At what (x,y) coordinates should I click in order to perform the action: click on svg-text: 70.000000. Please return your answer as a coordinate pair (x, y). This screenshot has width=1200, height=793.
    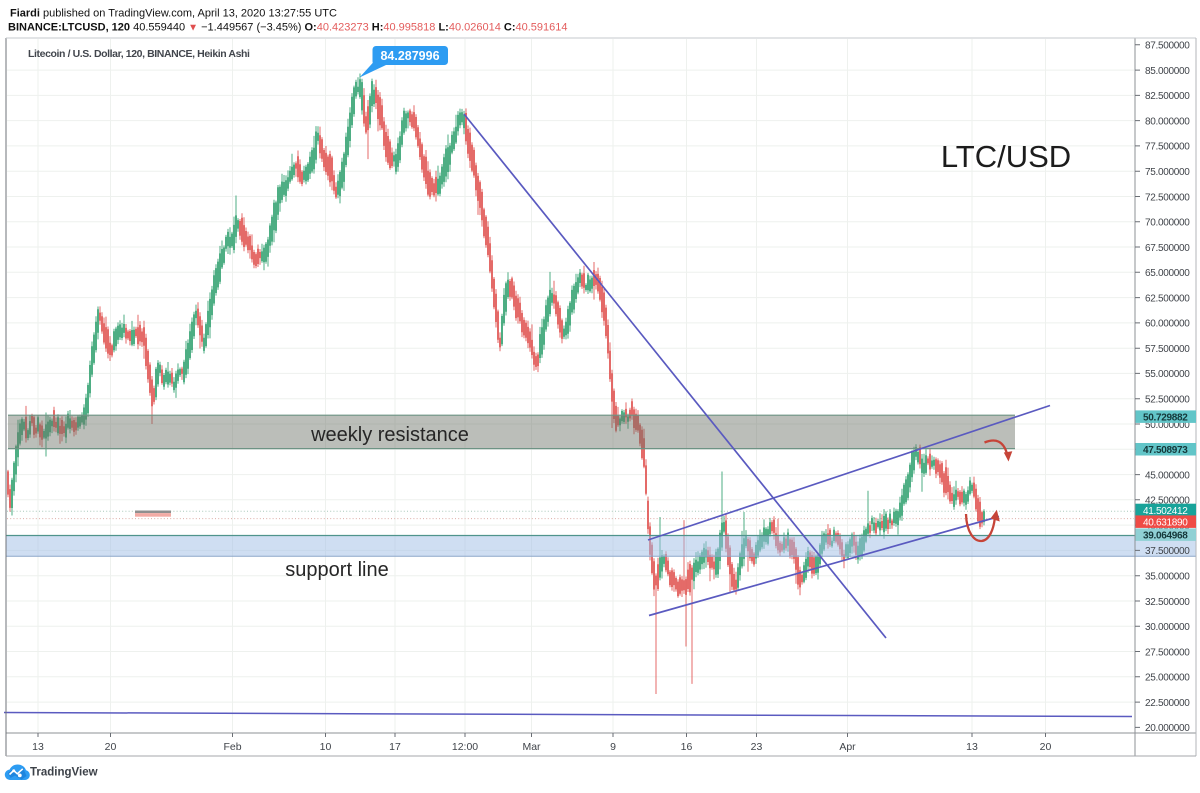
    Looking at the image, I should click on (1167, 223).